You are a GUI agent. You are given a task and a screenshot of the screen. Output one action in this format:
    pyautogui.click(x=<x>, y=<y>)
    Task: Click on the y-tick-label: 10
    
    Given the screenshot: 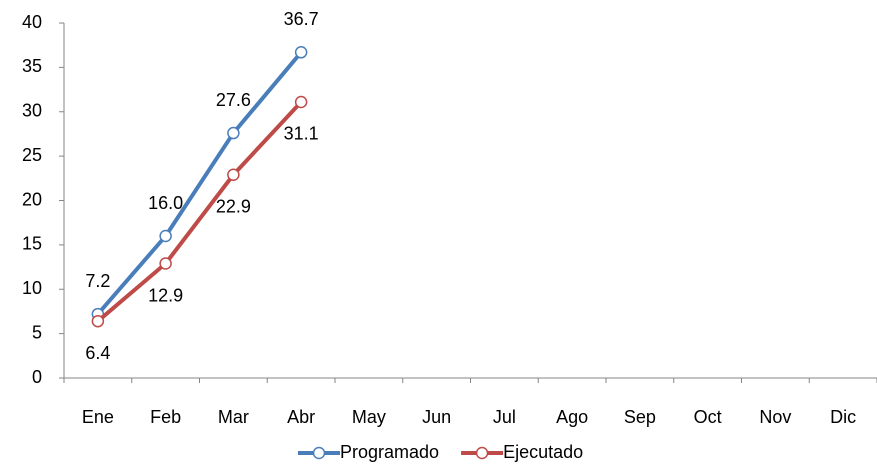 What is the action you would take?
    pyautogui.click(x=32, y=288)
    